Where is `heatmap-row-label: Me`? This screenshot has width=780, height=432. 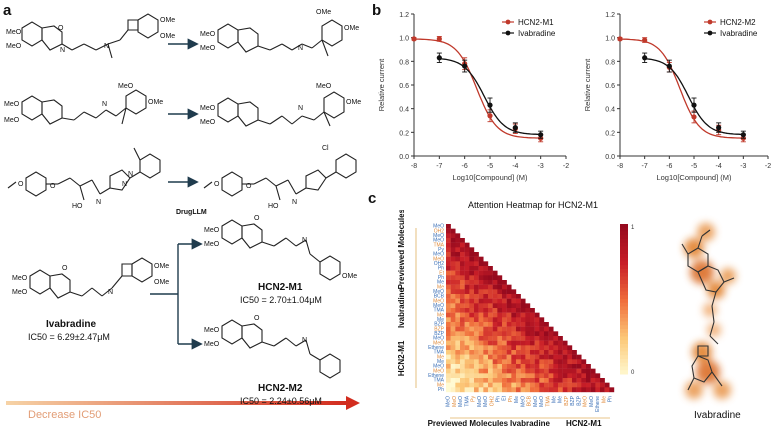 heatmap-row-label: Me is located at coordinates (440, 283).